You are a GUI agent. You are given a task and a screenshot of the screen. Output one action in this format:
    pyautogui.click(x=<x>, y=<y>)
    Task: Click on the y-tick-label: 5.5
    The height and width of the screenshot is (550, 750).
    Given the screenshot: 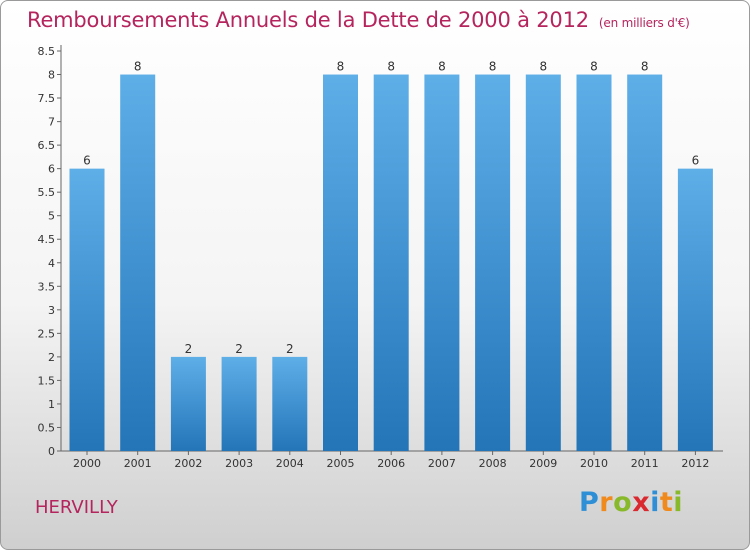 What is the action you would take?
    pyautogui.click(x=47, y=192)
    